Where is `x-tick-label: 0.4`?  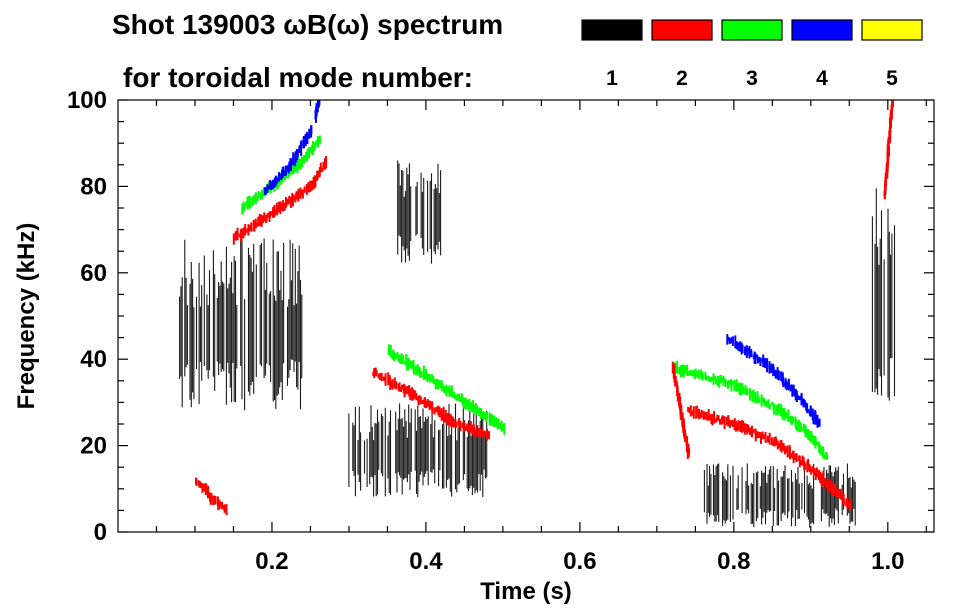 x-tick-label: 0.4 is located at coordinates (426, 561).